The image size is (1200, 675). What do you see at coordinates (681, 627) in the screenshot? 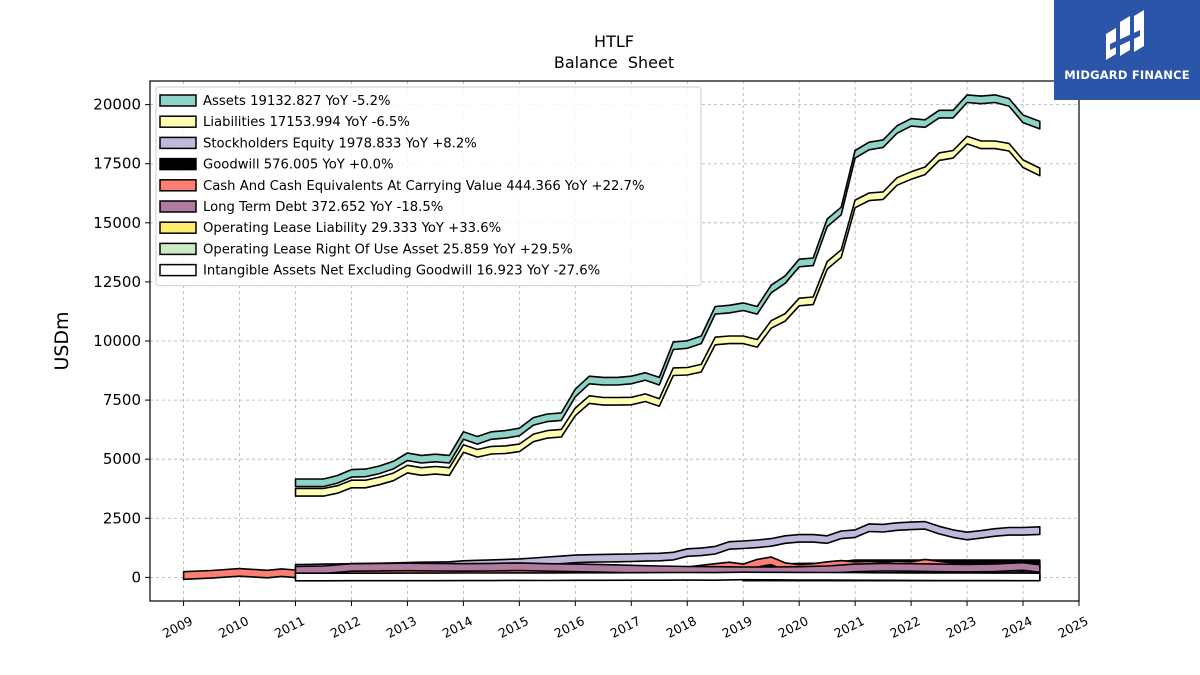
I see `x-tick-label: 2018` at bounding box center [681, 627].